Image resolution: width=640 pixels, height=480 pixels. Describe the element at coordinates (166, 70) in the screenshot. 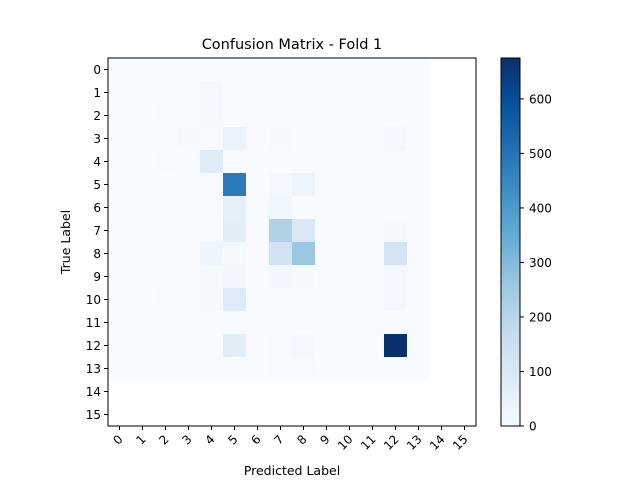

I see `heatmap-cell-r0-c2` at that location.